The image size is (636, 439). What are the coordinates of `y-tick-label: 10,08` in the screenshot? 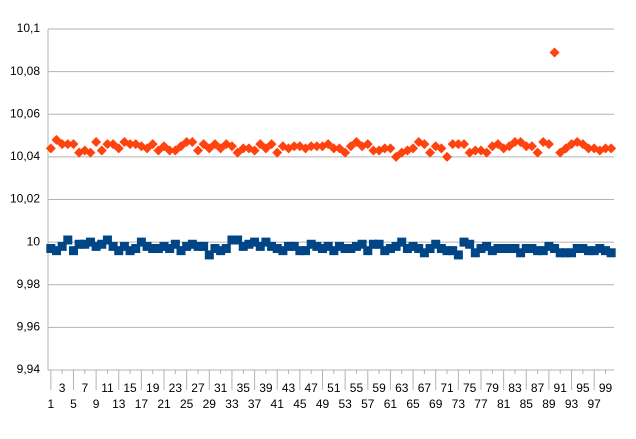 It's located at (25, 71).